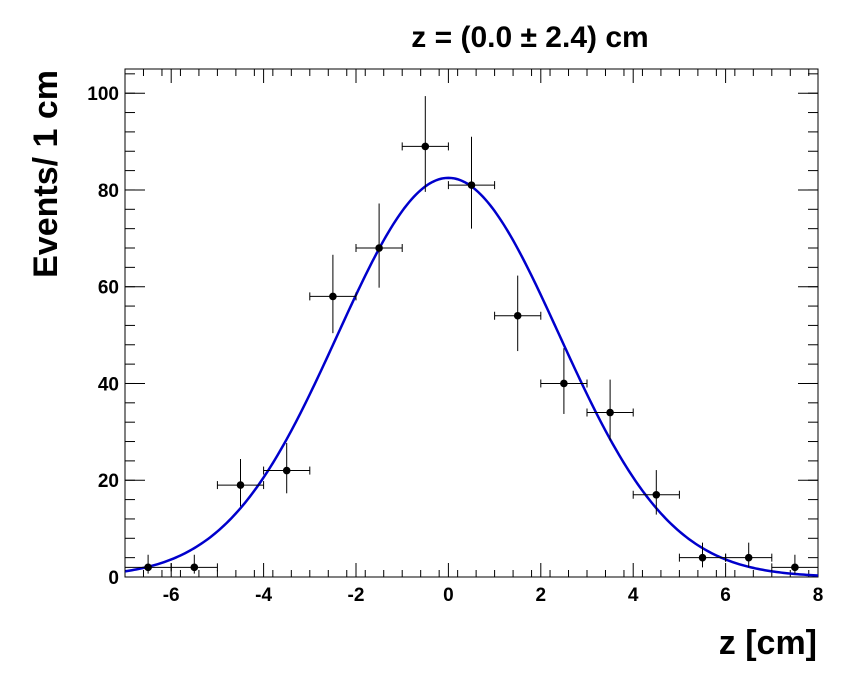  What do you see at coordinates (725, 595) in the screenshot?
I see `x-tick-label: 6` at bounding box center [725, 595].